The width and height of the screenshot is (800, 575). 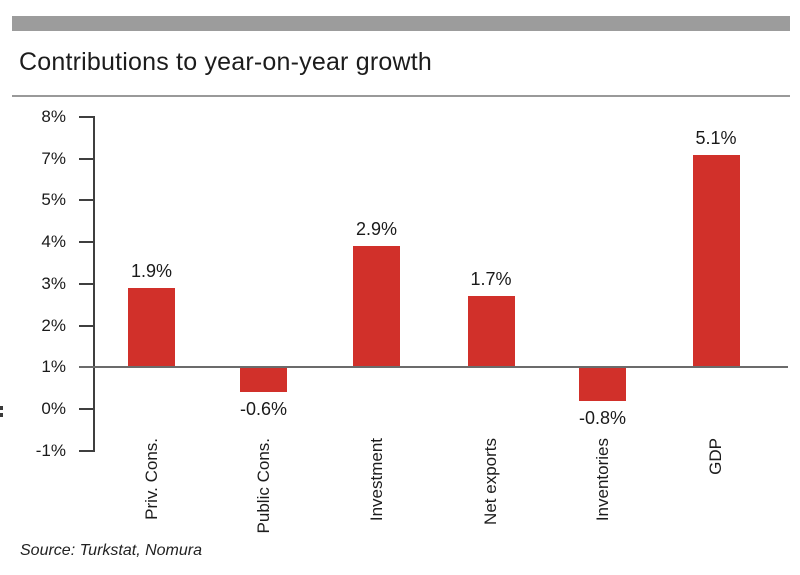 I want to click on edge-artifact, so click(x=2, y=412).